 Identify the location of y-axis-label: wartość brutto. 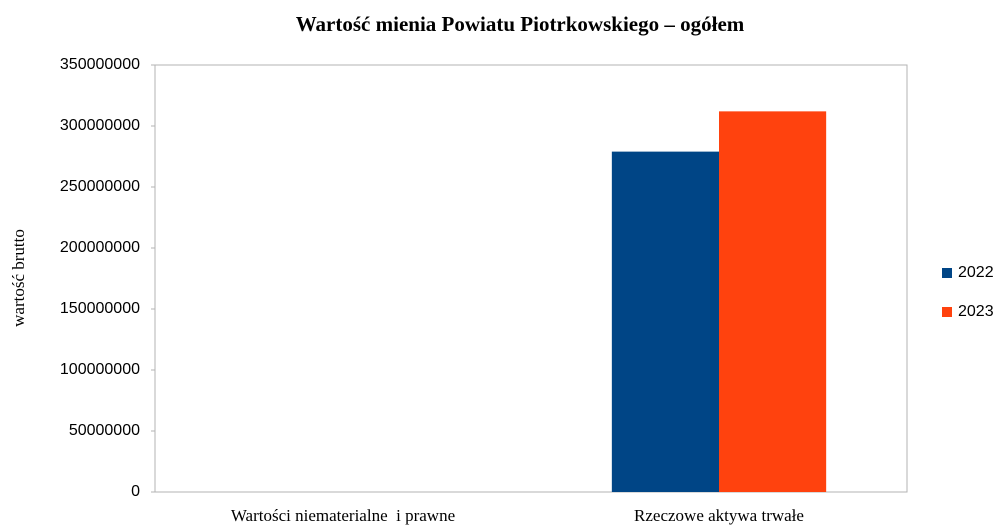
(18, 278).